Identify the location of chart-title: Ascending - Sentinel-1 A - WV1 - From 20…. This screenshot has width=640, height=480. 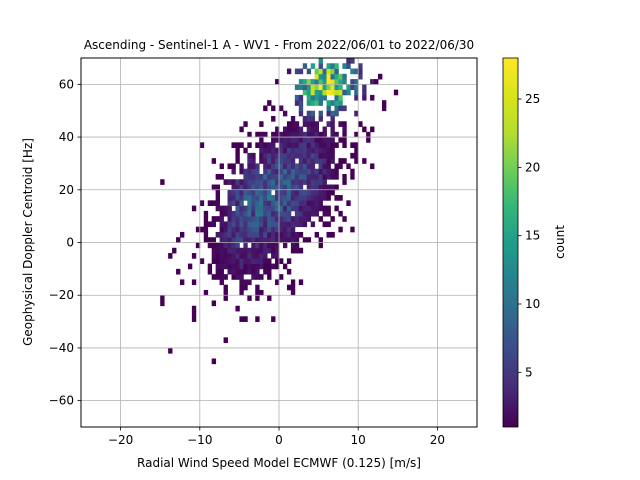
(279, 45).